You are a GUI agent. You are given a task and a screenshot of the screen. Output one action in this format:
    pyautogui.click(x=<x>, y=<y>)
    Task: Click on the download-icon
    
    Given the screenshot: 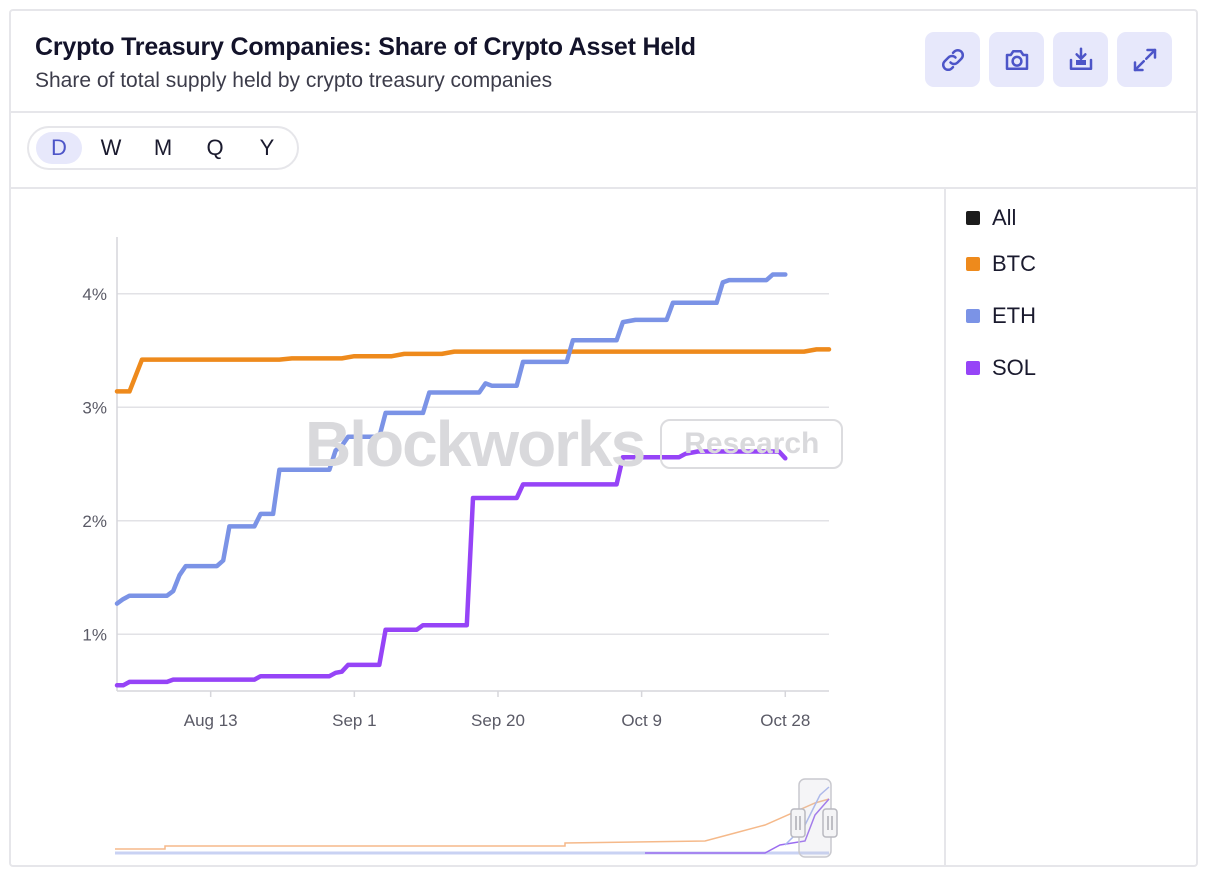 What is the action you would take?
    pyautogui.click(x=1080, y=58)
    